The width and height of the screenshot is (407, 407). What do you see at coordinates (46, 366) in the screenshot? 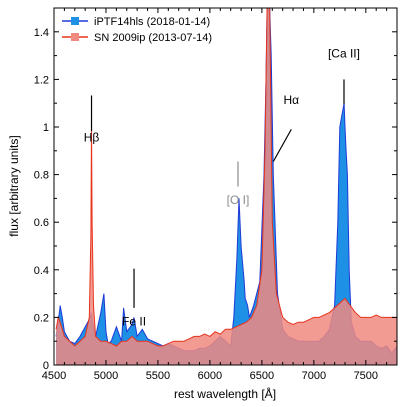
I see `y-tick-label: 0` at bounding box center [46, 366].